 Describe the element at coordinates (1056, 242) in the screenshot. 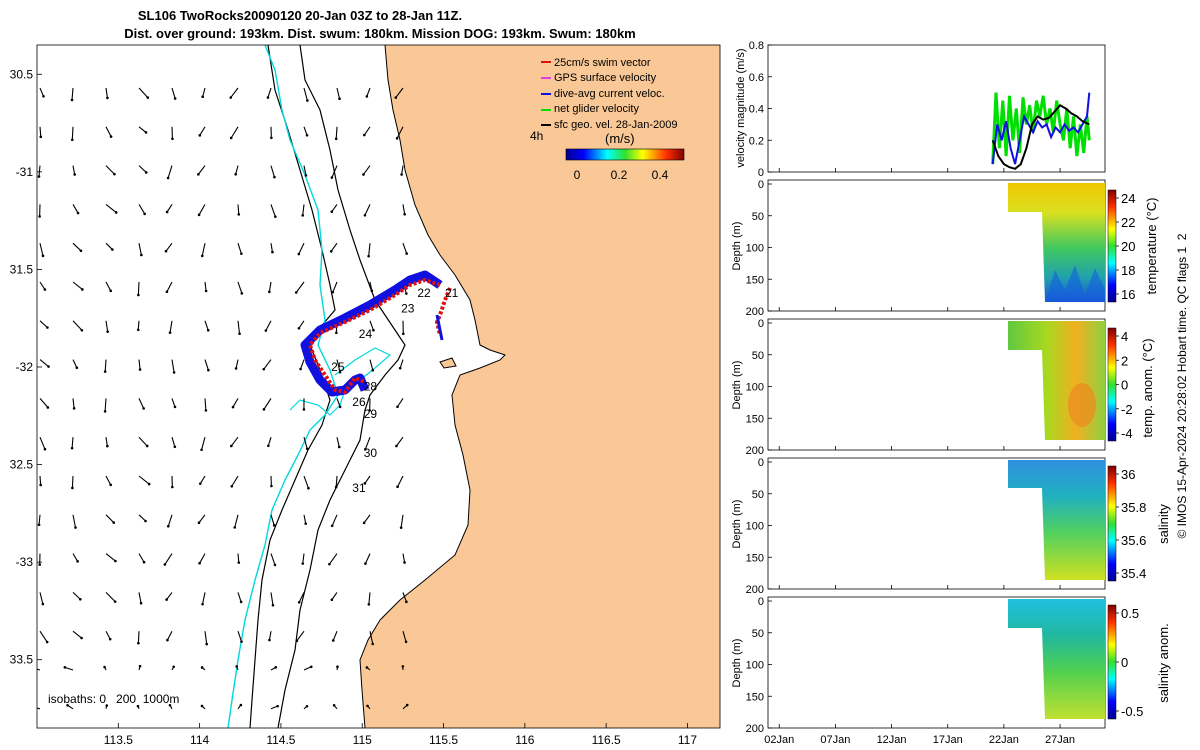

I see `temperature-field` at that location.